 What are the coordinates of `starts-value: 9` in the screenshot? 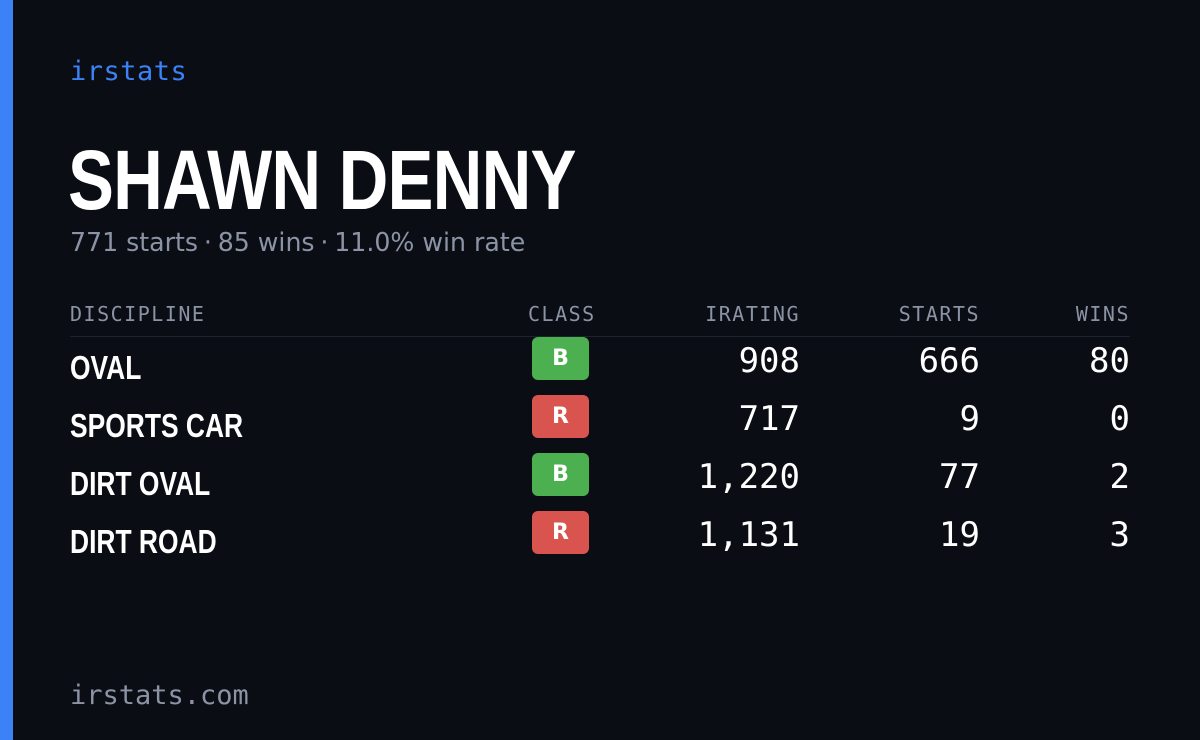 It's located at (969, 419).